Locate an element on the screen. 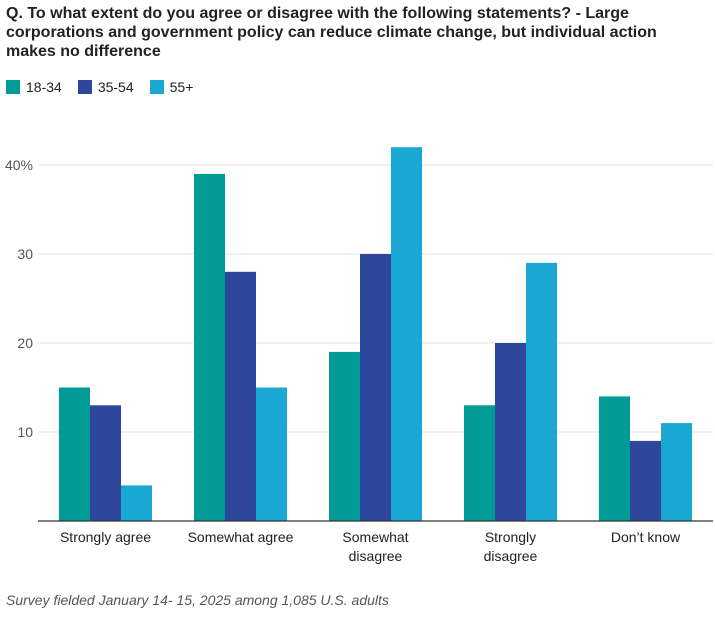  x-tick-label: Strongly disagree is located at coordinates (511, 546).